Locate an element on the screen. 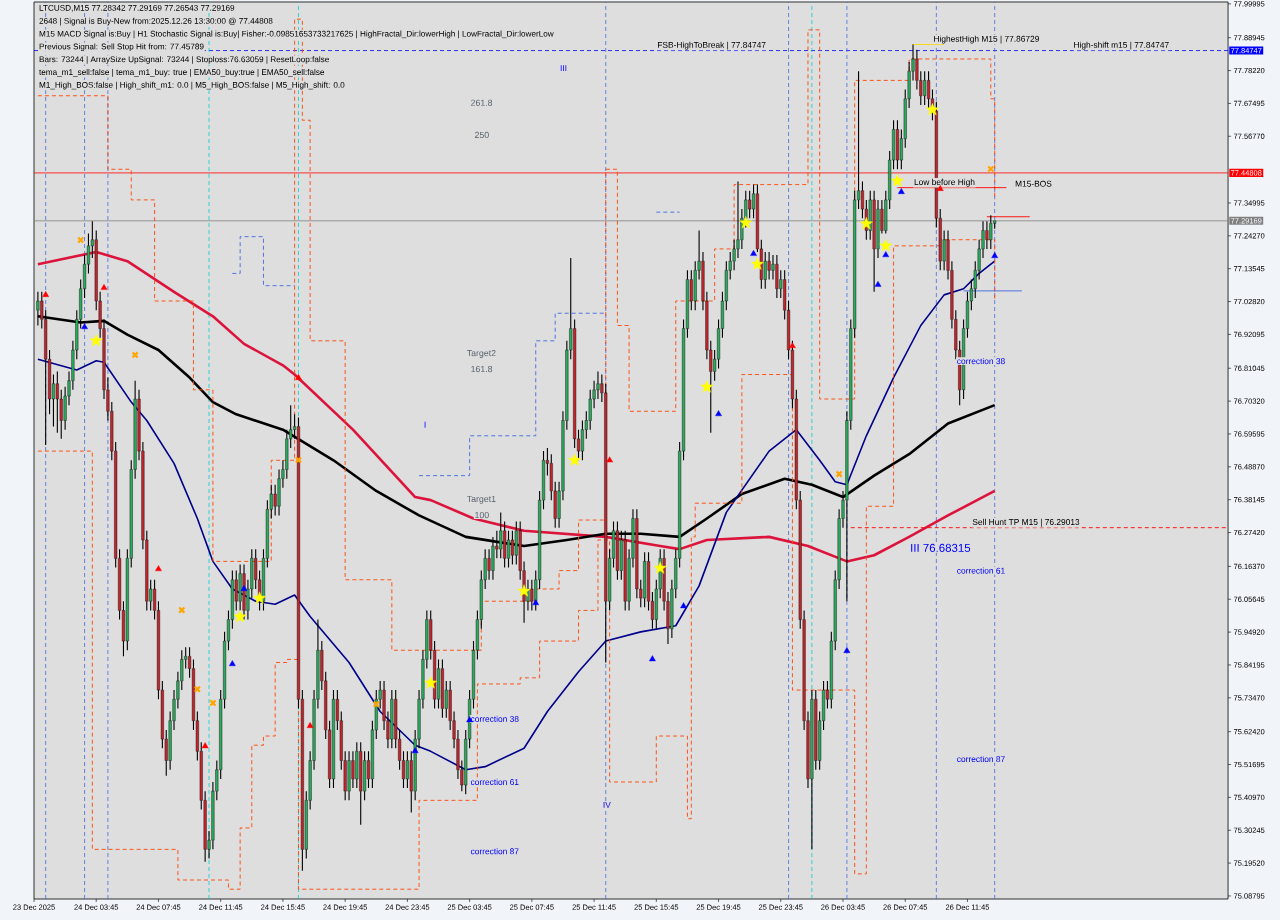 The image size is (1280, 920). annotation: 250 is located at coordinates (481, 135).